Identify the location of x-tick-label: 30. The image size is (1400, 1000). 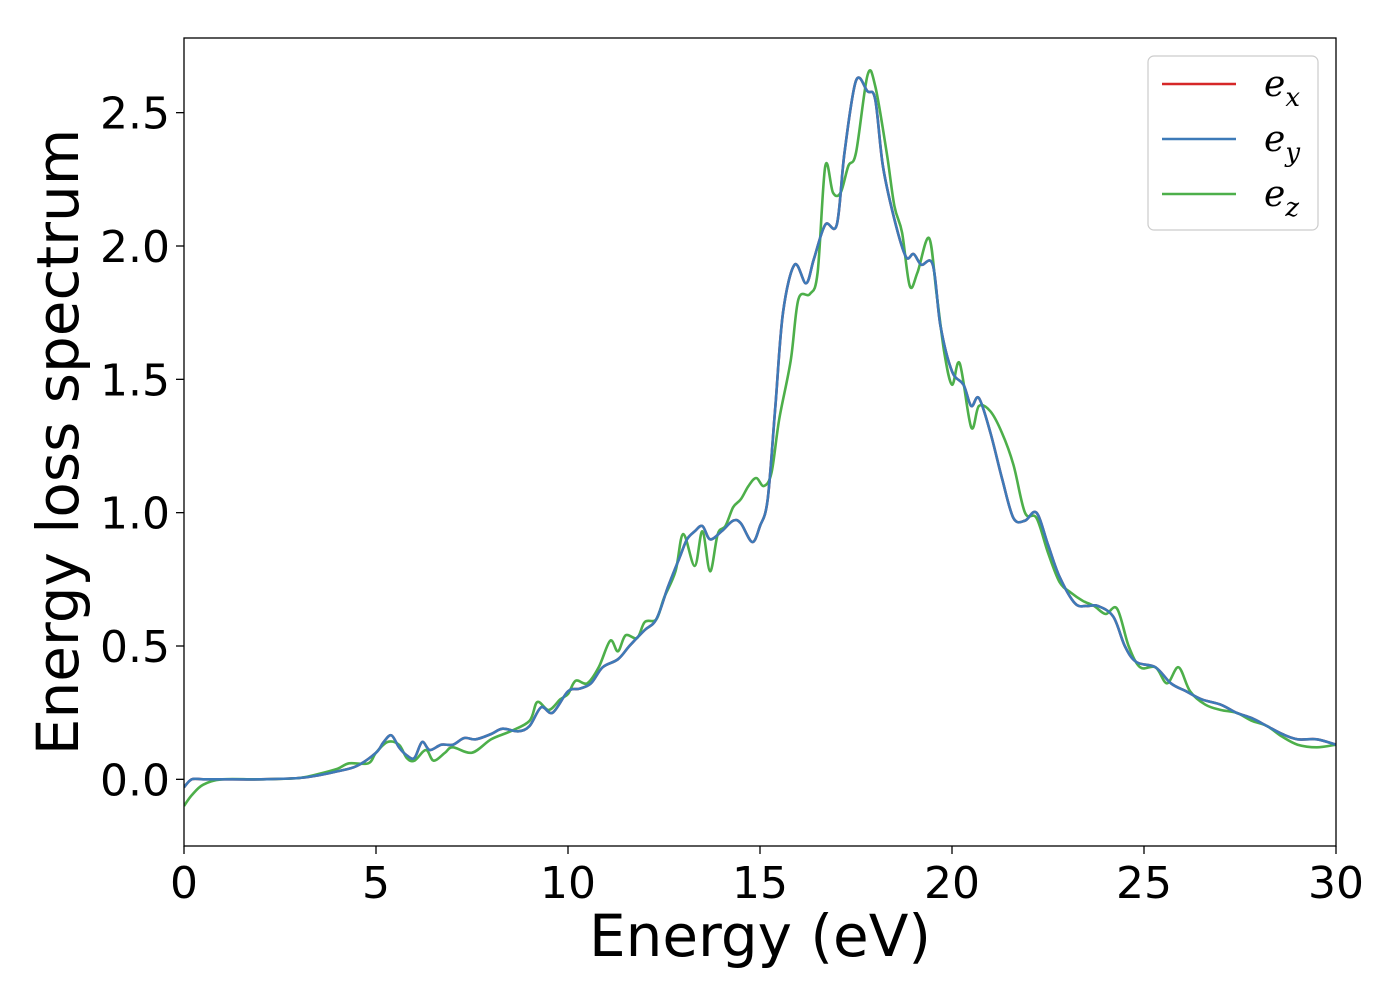
(1336, 883).